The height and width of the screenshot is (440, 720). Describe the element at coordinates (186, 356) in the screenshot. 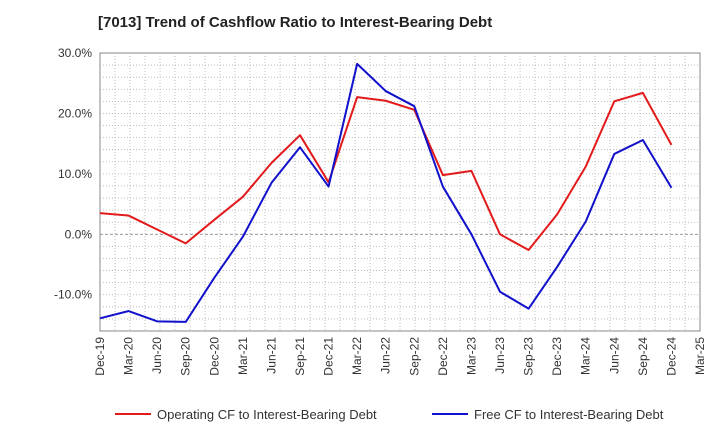

I see `x-tick-label: Sep-20` at that location.